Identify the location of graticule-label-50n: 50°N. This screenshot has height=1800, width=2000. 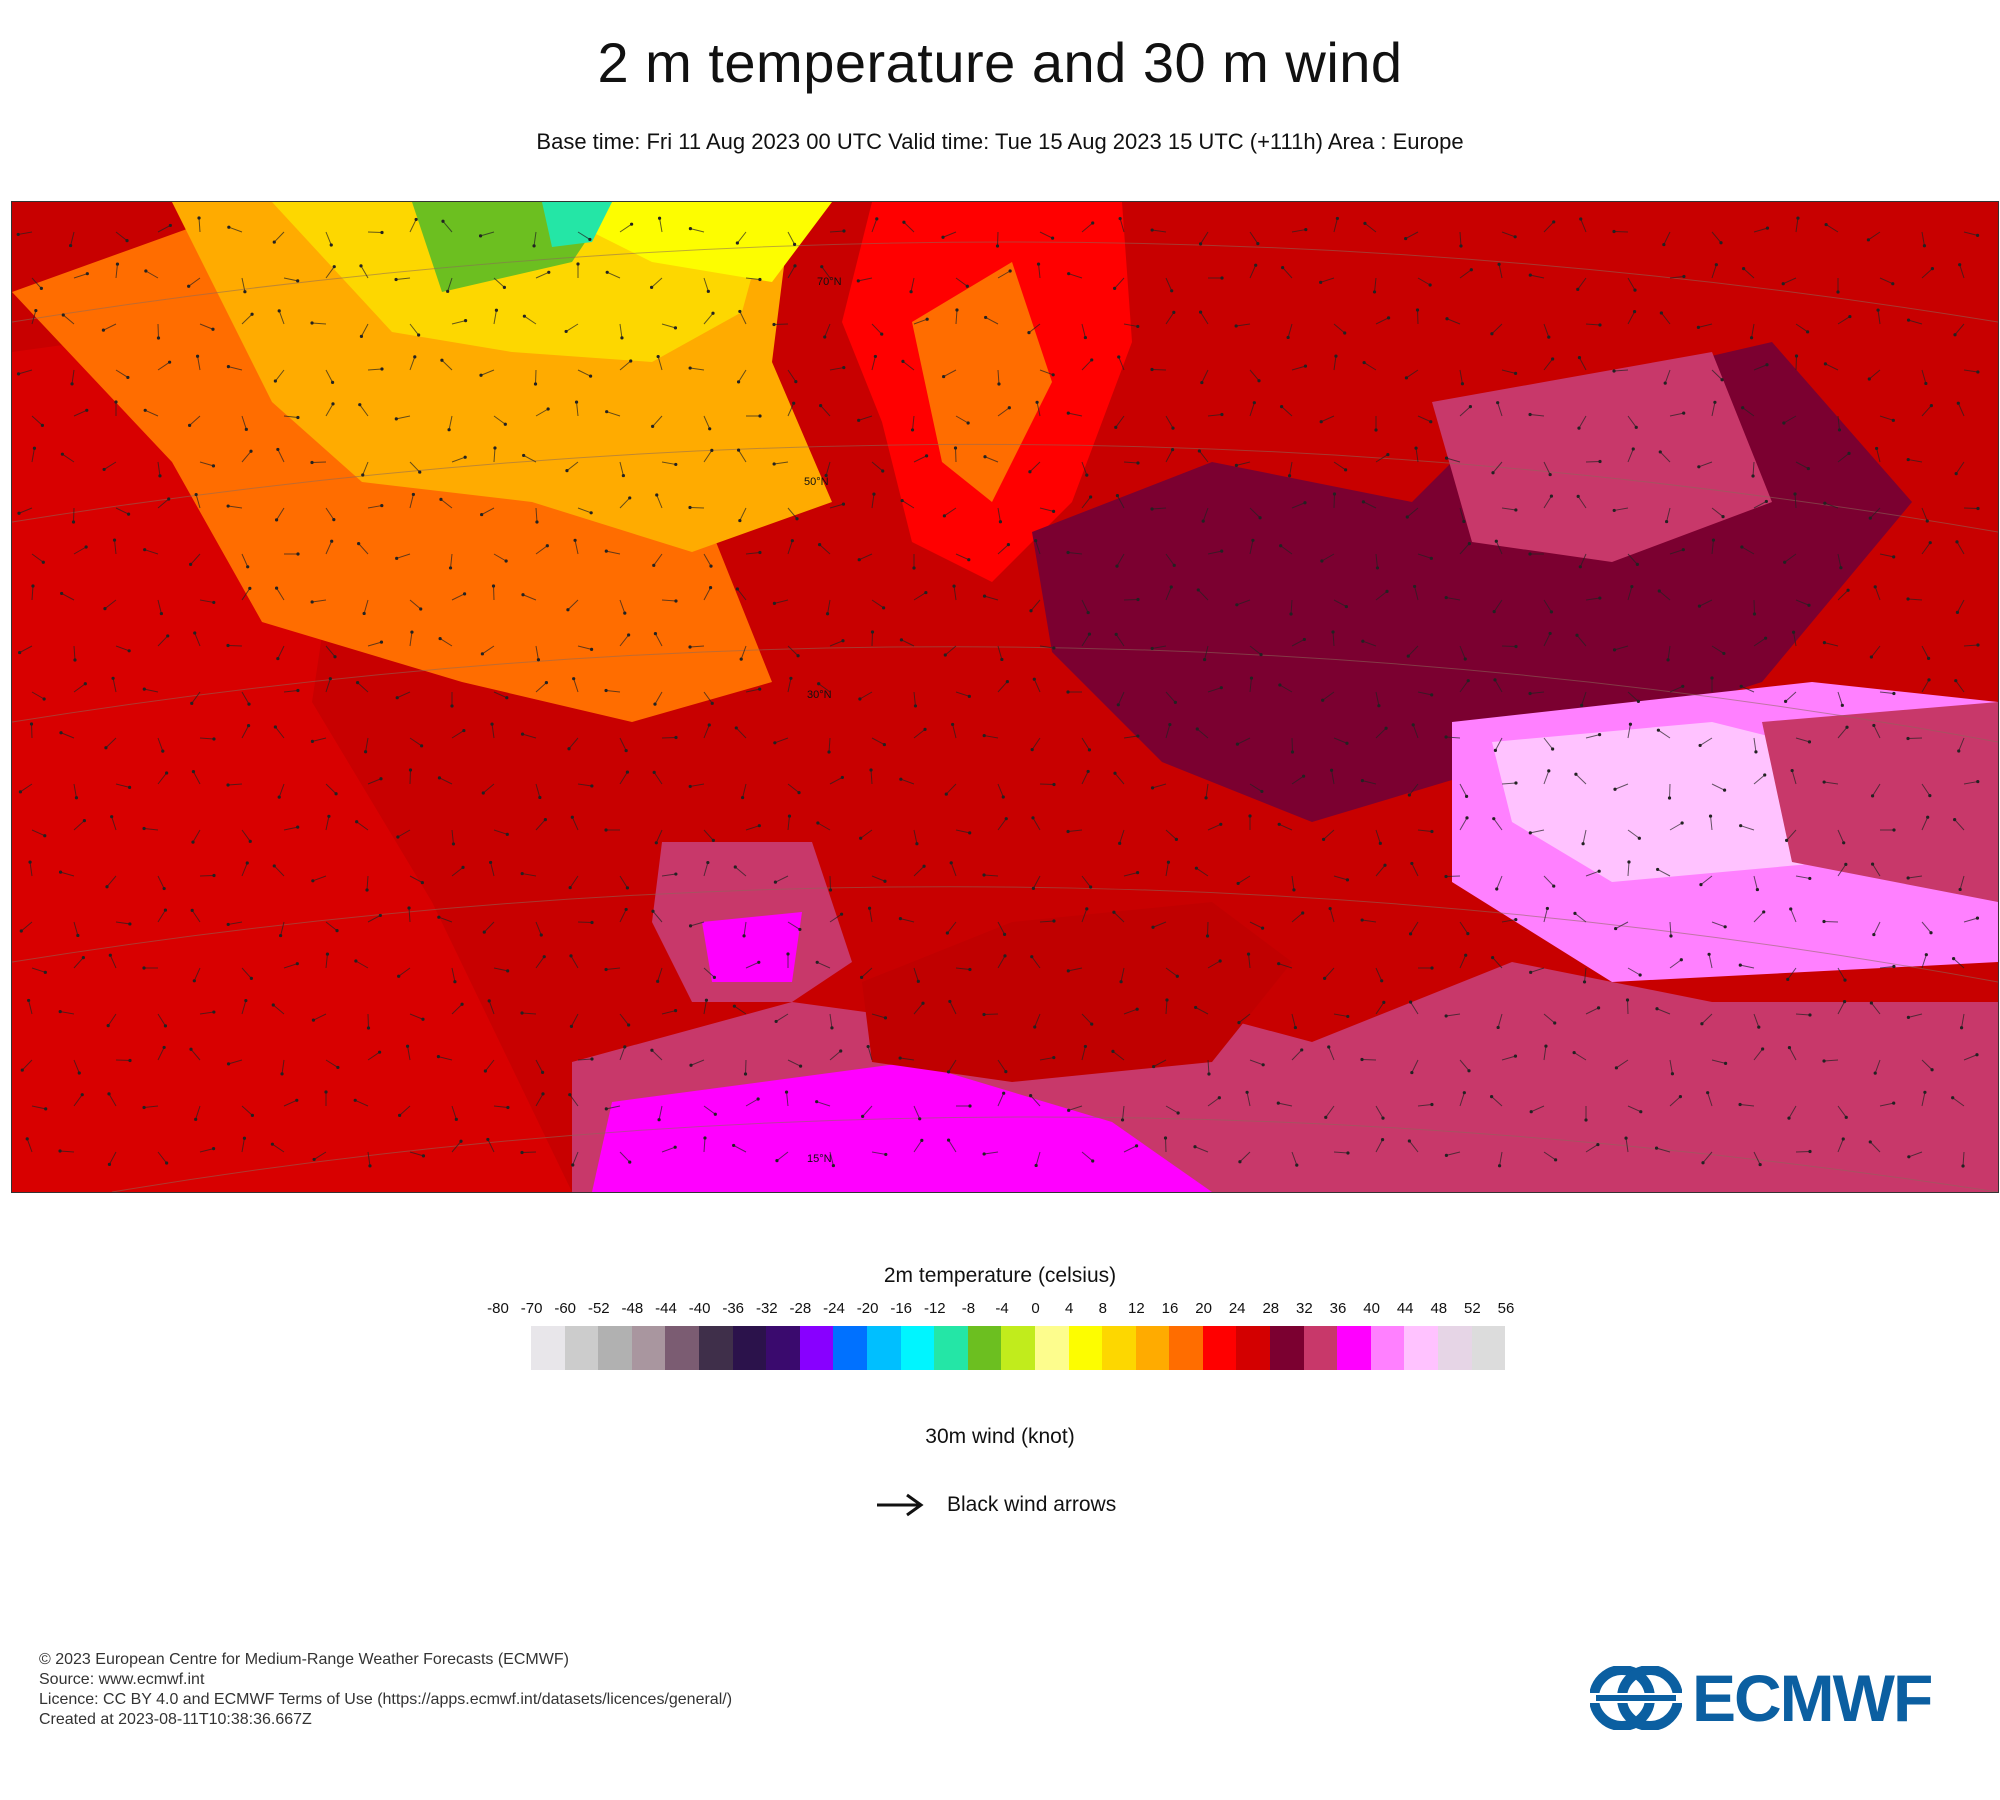
(816, 482).